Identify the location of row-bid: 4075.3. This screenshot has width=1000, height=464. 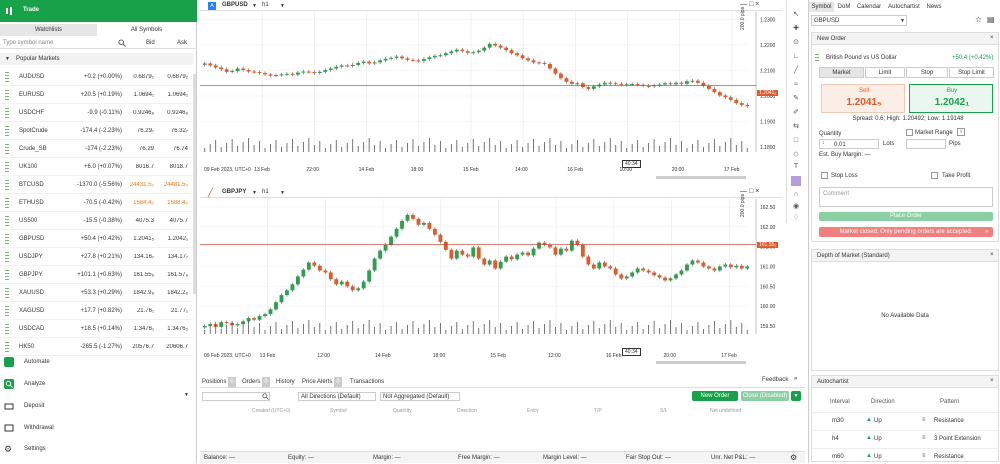
(144, 221).